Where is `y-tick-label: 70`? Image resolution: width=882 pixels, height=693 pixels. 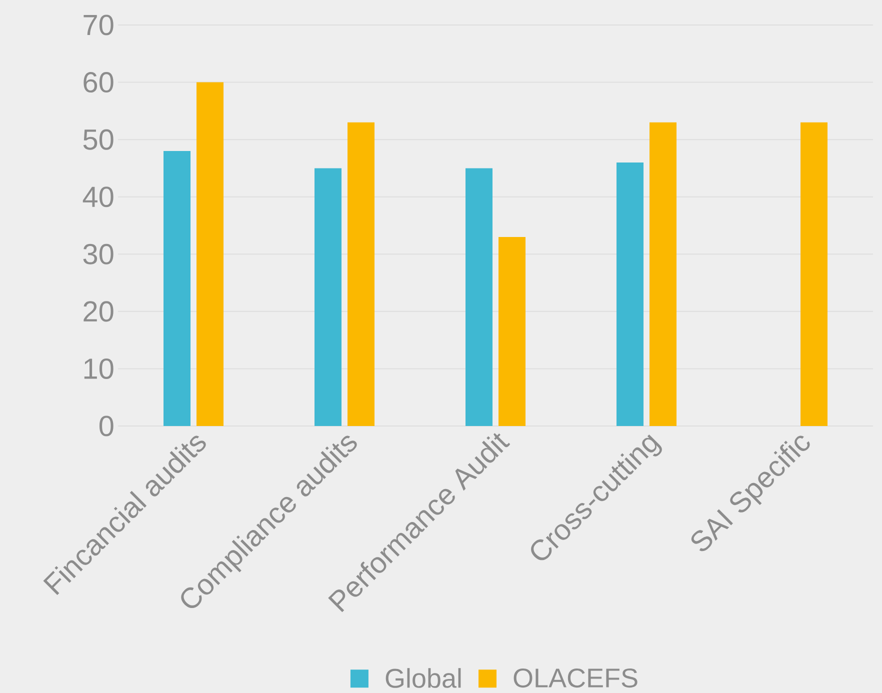
y-tick-label: 70 is located at coordinates (99, 25).